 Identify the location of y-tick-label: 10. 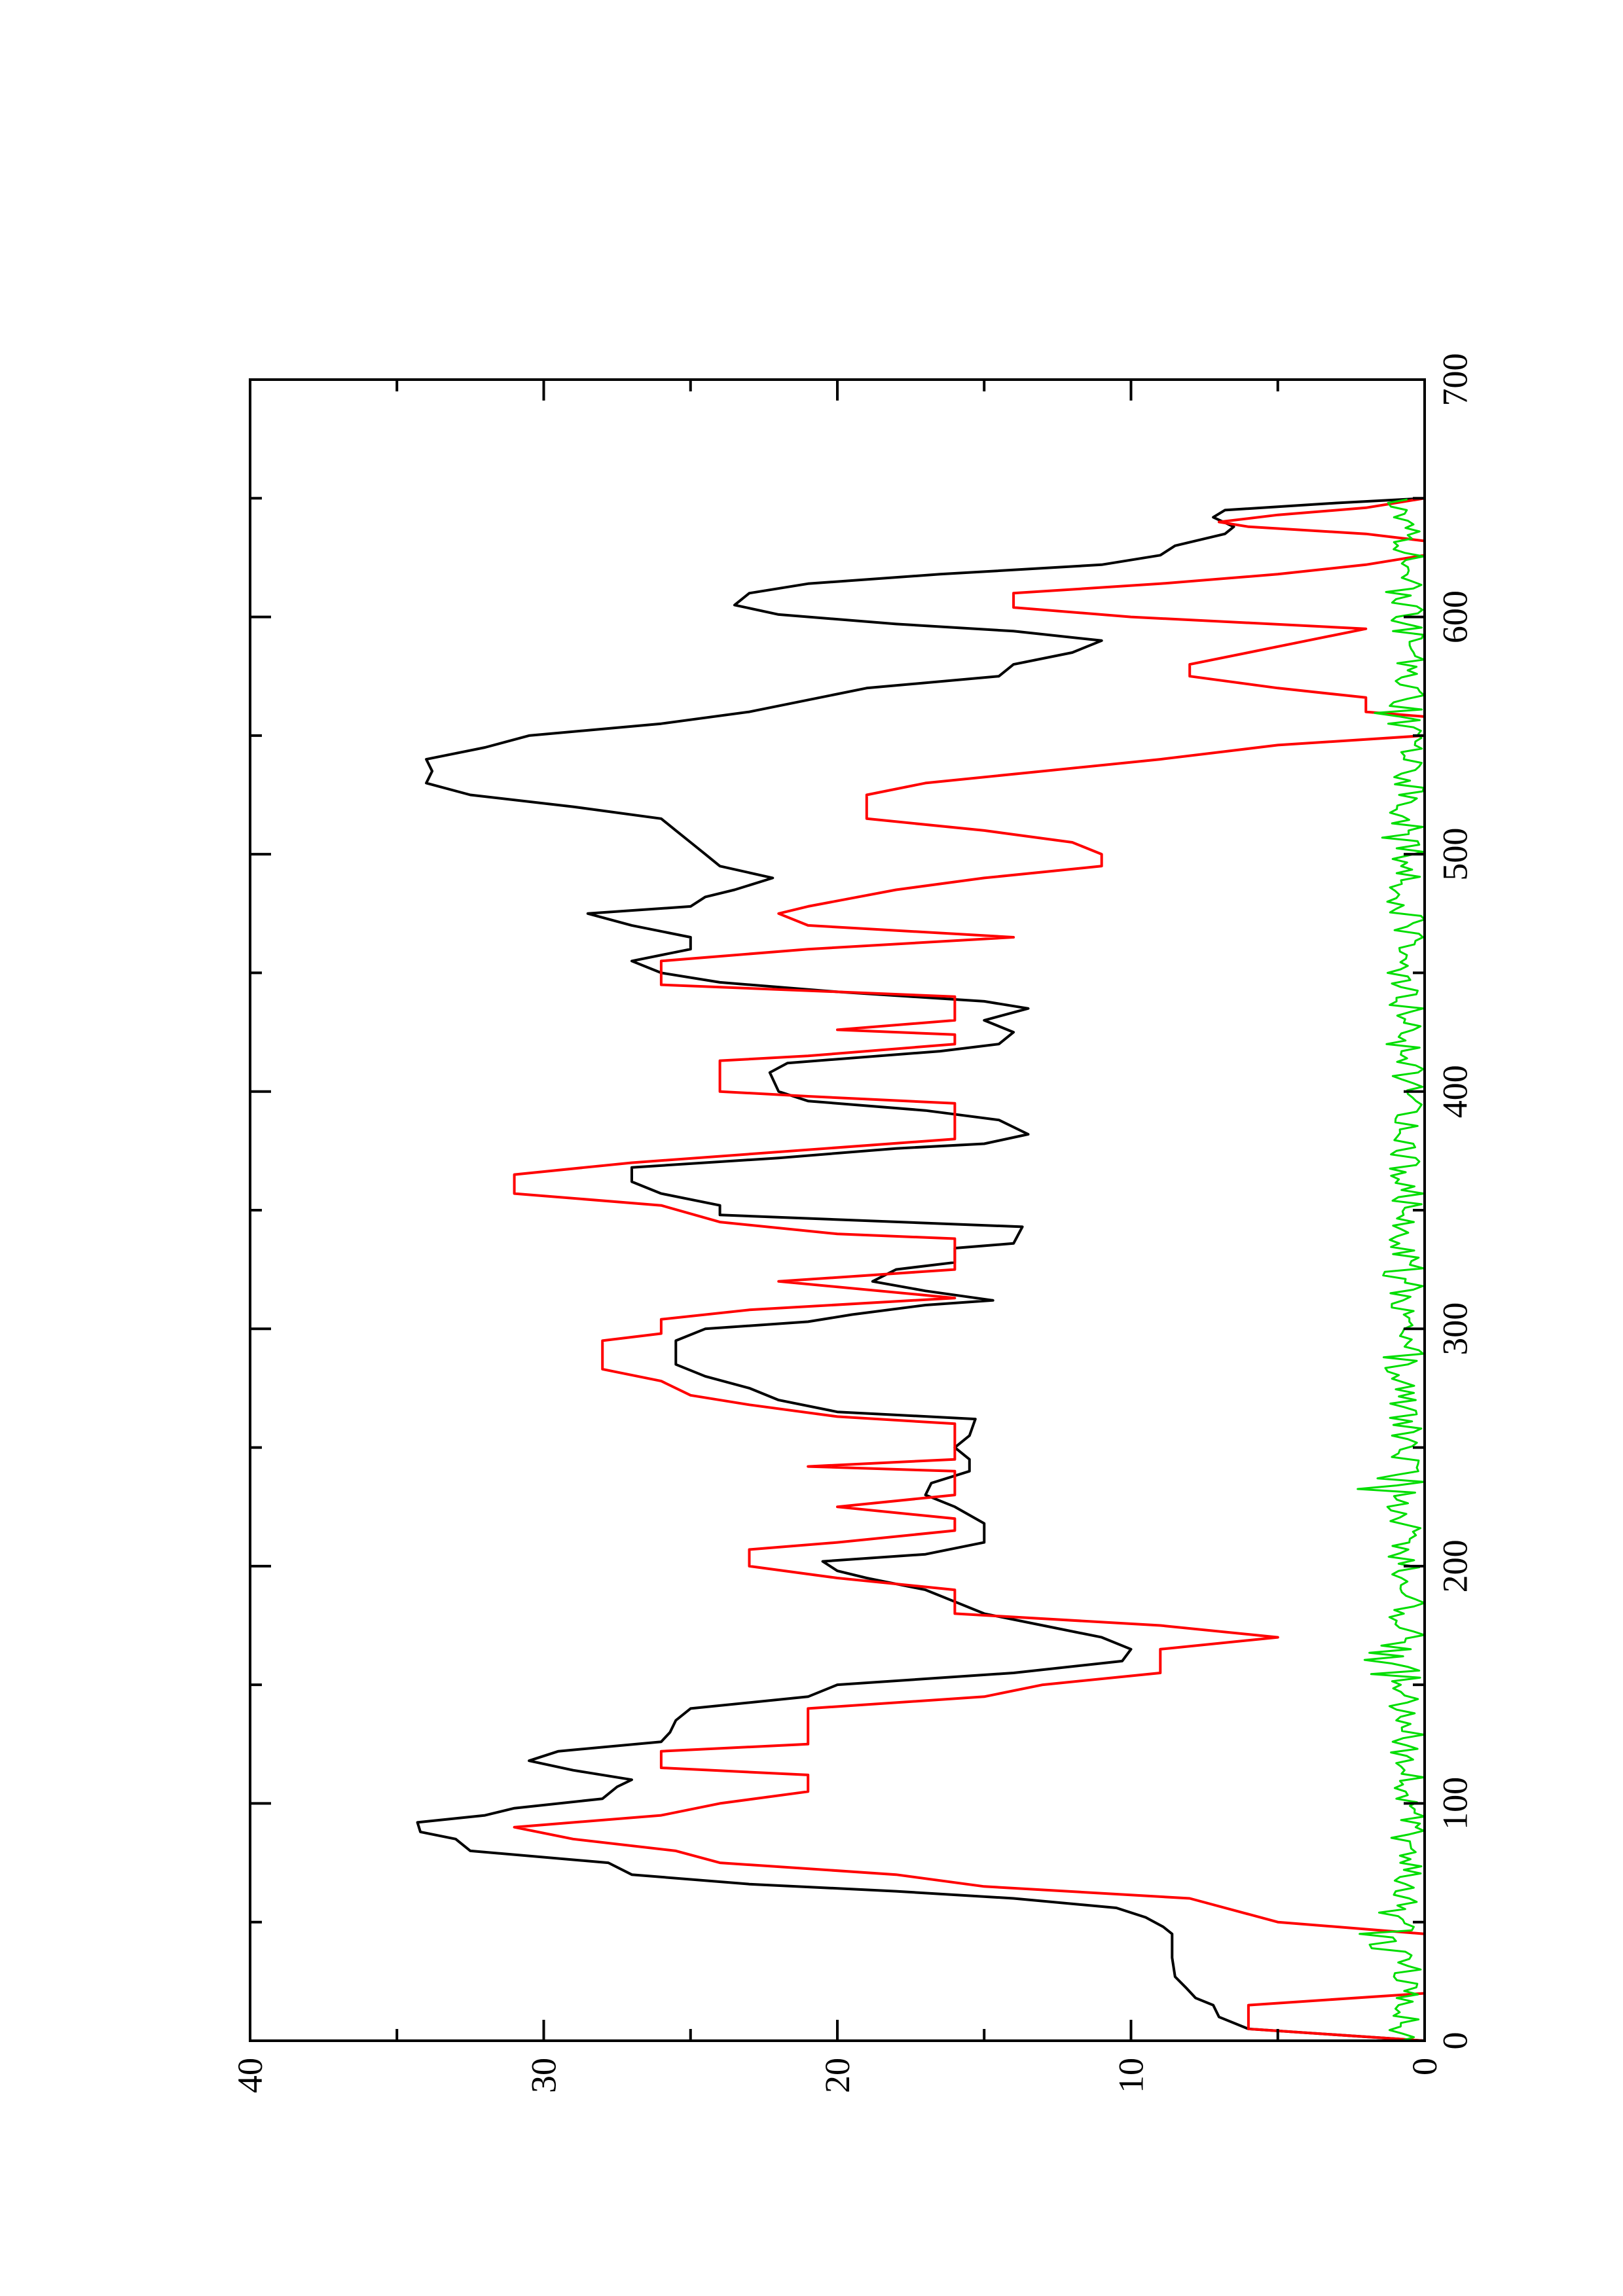
(1131, 2075).